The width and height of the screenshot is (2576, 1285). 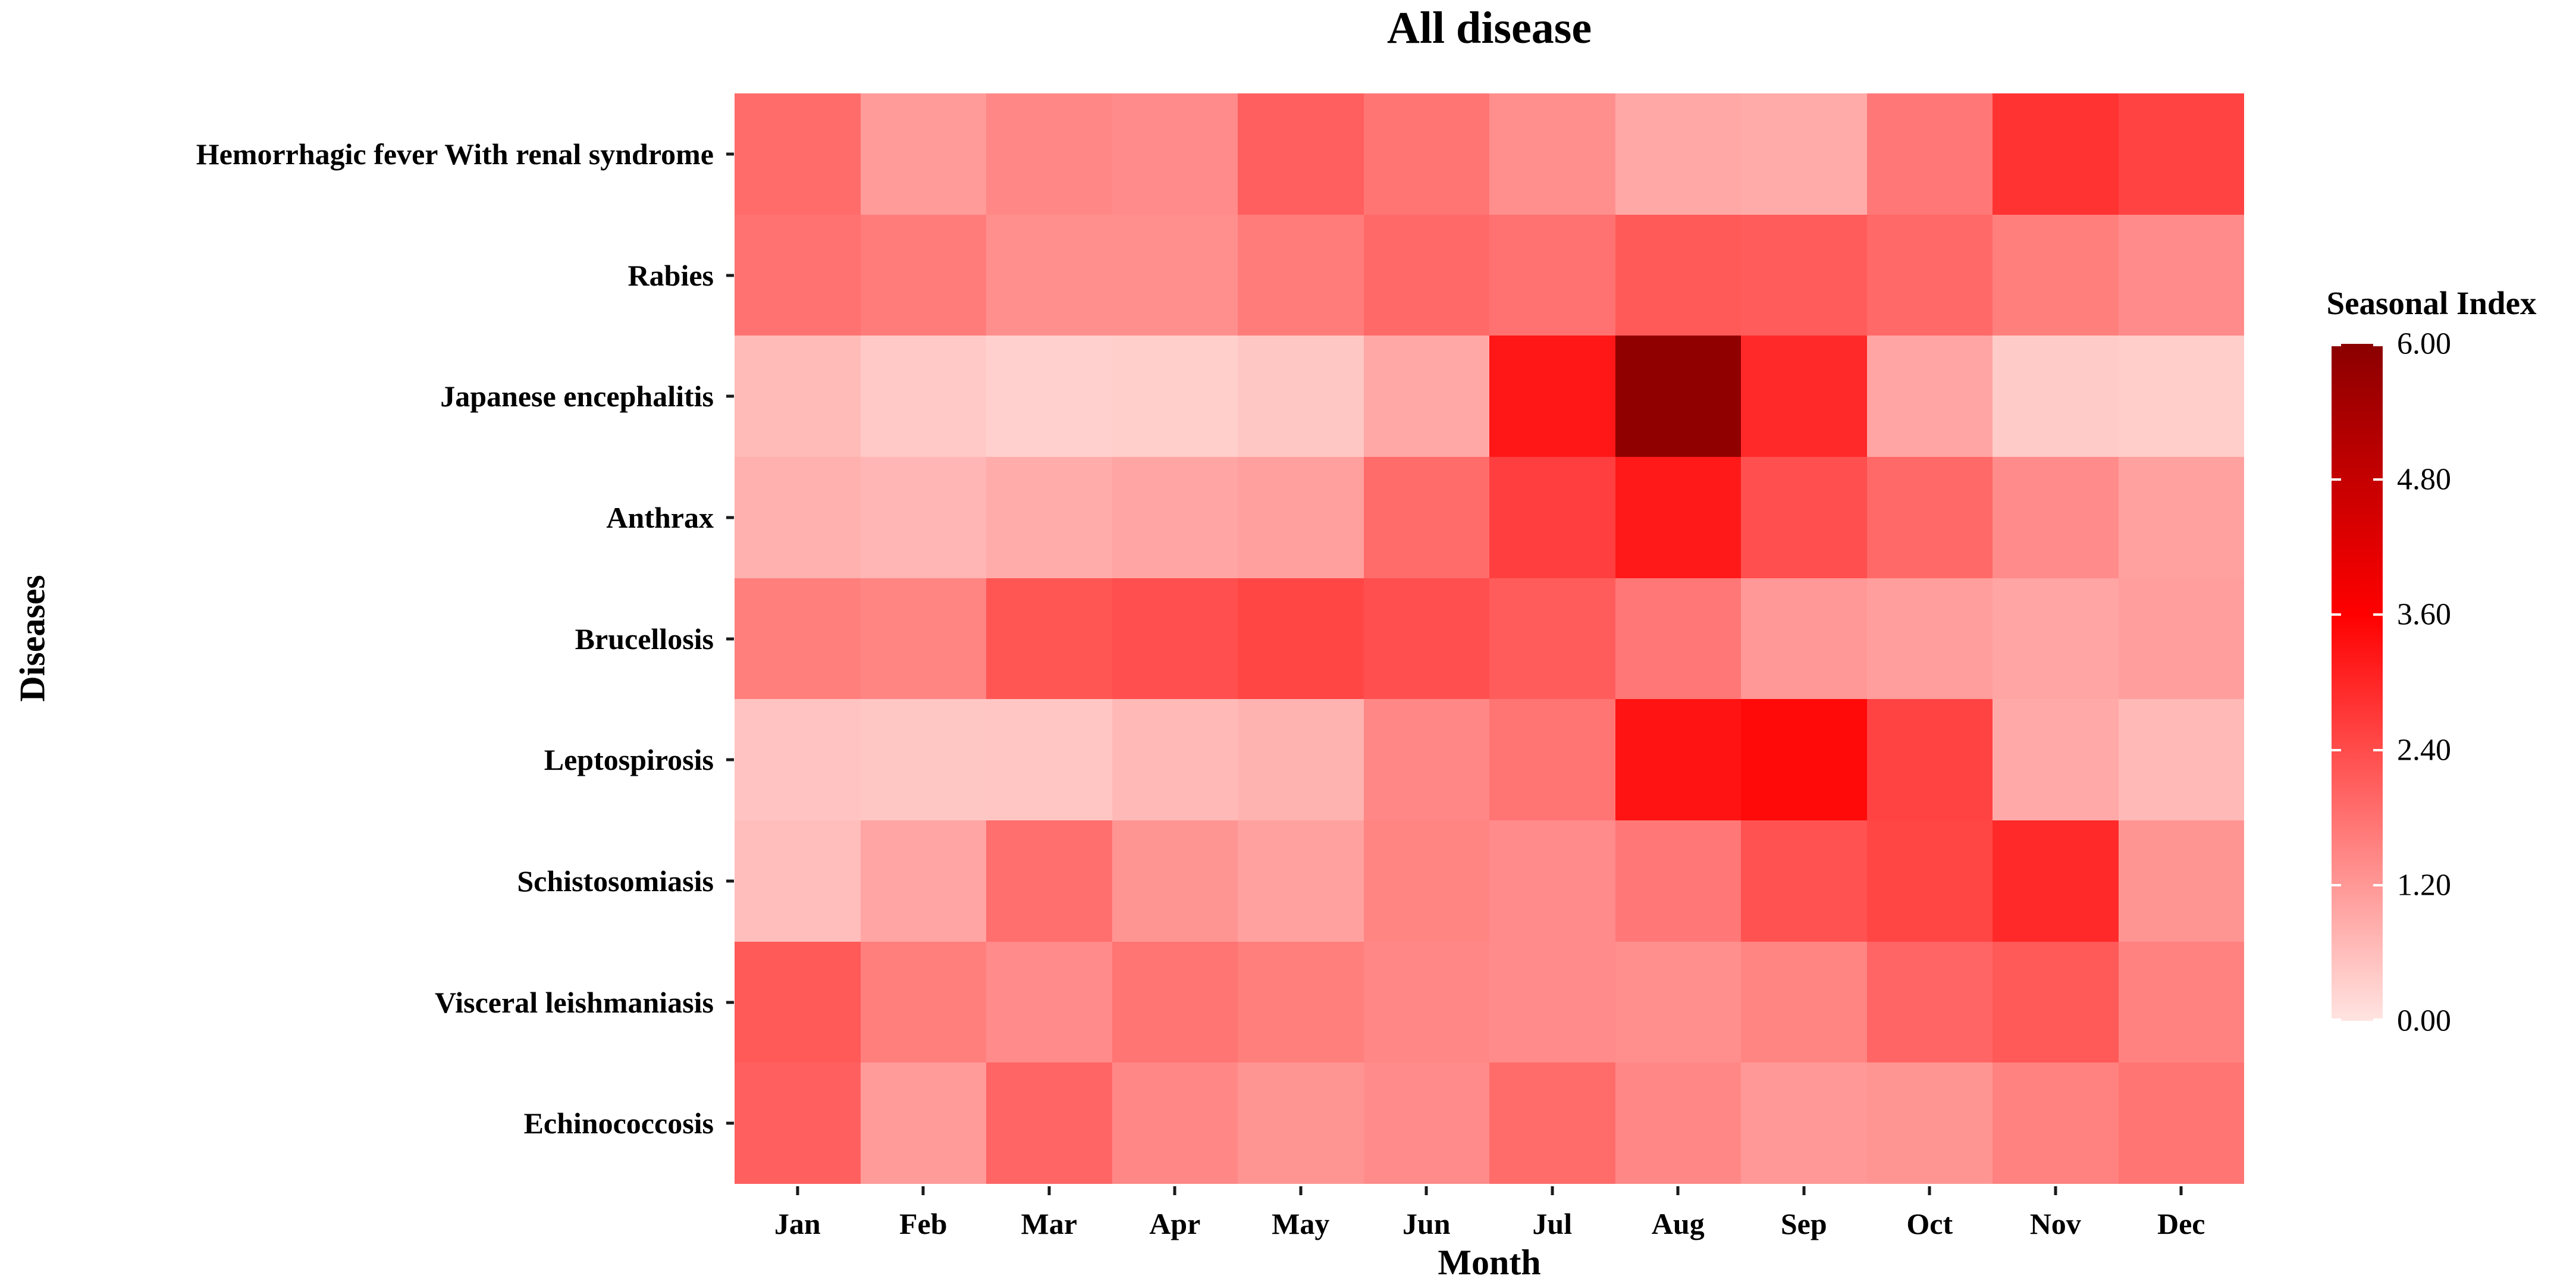 What do you see at coordinates (2424, 1021) in the screenshot?
I see `legend-tick-label: 0.00` at bounding box center [2424, 1021].